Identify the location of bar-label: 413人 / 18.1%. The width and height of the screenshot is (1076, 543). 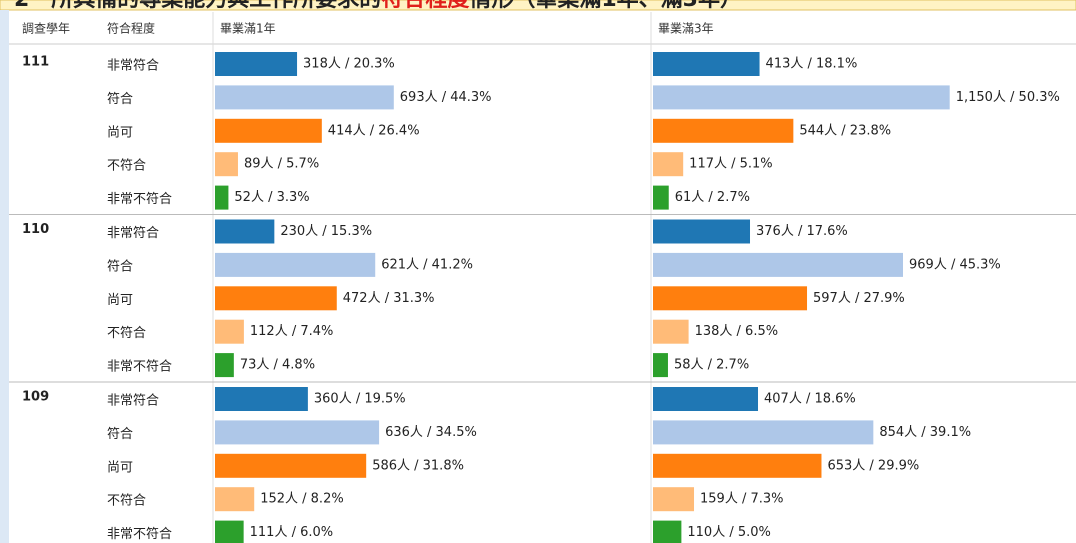
(812, 64).